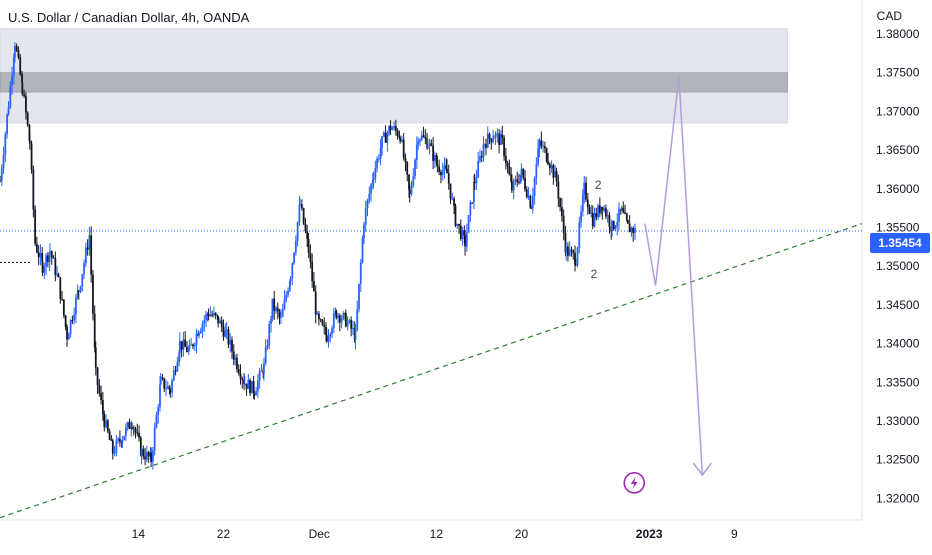 The image size is (932, 555). What do you see at coordinates (898, 498) in the screenshot?
I see `y-tick-label: 1.32000` at bounding box center [898, 498].